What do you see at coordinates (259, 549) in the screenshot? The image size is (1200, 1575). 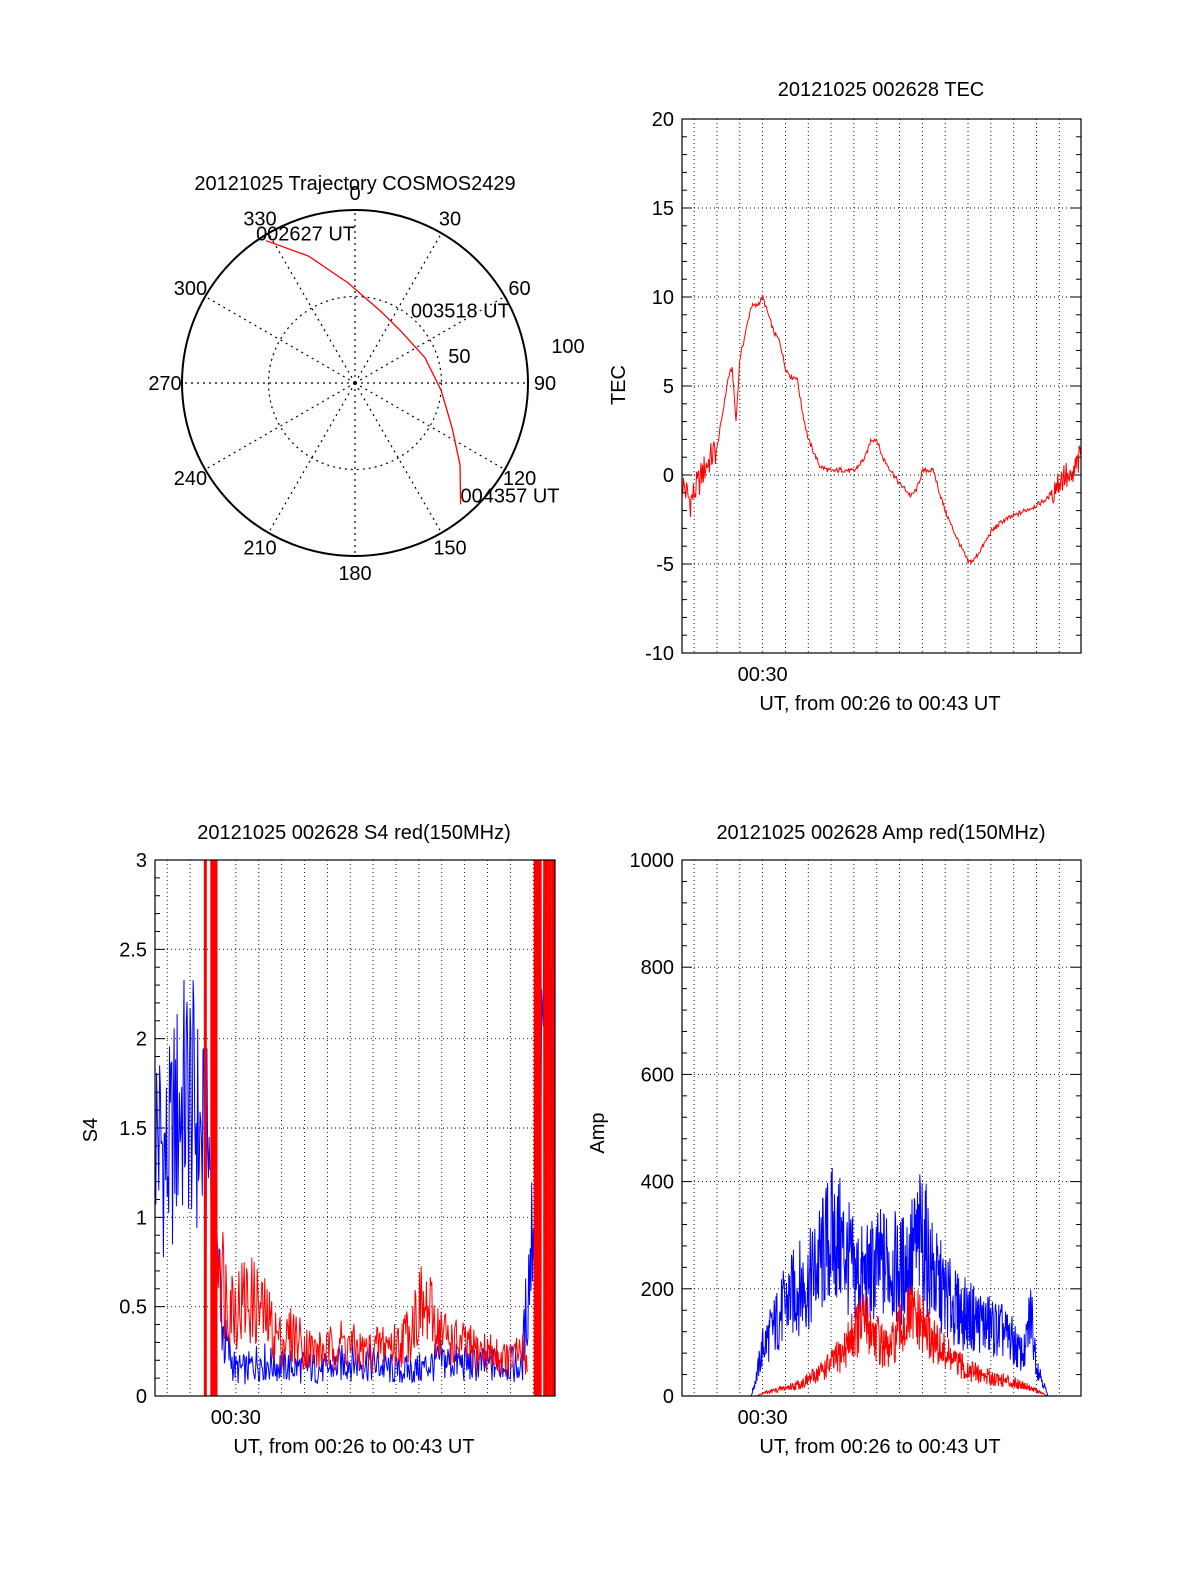 I see `polar-angle-label: 210` at bounding box center [259, 549].